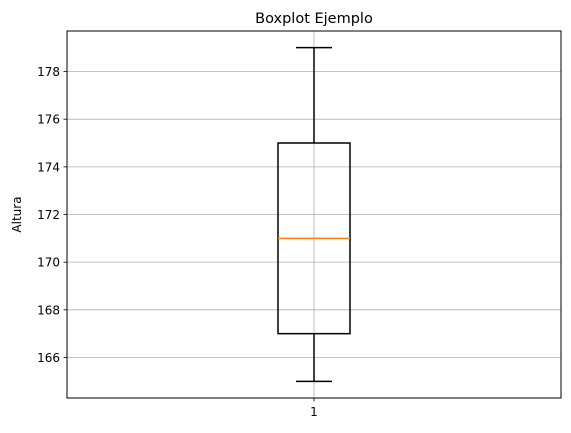 This screenshot has width=571, height=433. Describe the element at coordinates (48, 215) in the screenshot. I see `y-tick-label: 172` at that location.